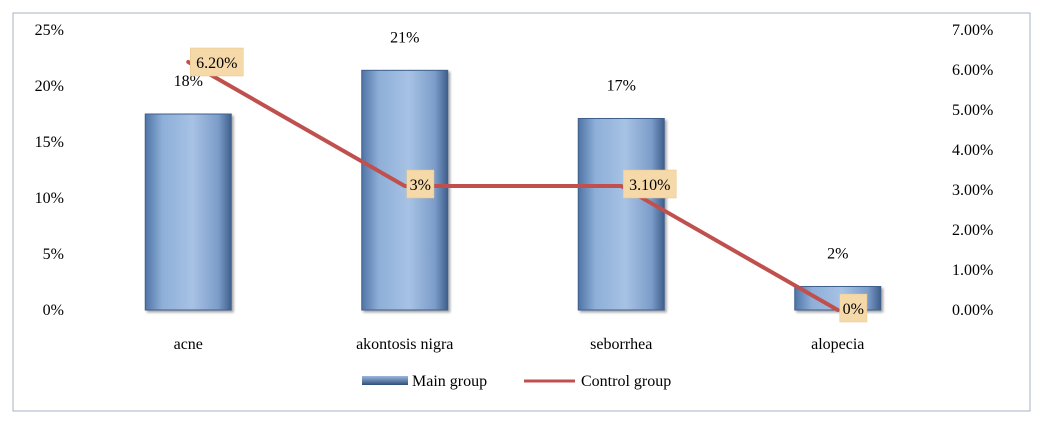  What do you see at coordinates (49, 198) in the screenshot?
I see `left-axis-tick-label: 10%` at bounding box center [49, 198].